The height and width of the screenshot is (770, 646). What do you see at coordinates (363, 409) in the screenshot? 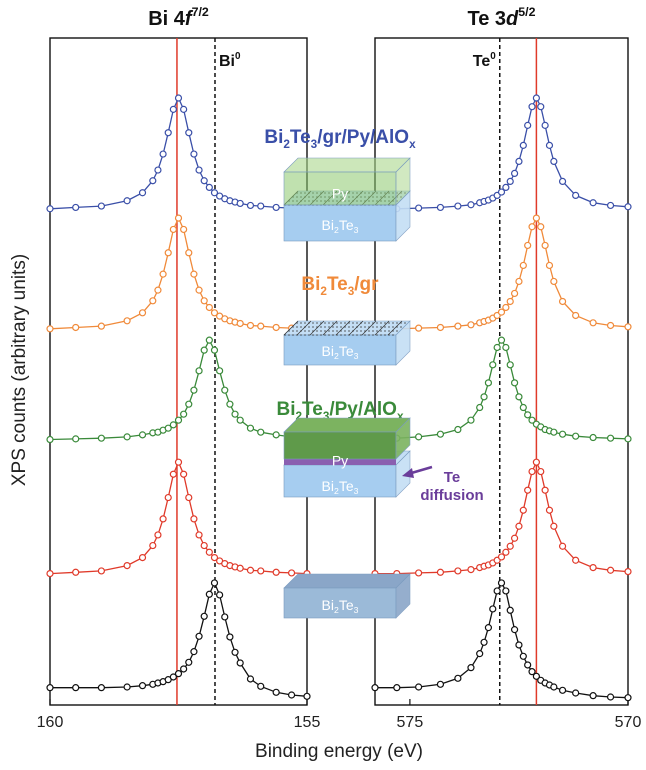
I see `text-part: /Py/AlO` at bounding box center [363, 409].